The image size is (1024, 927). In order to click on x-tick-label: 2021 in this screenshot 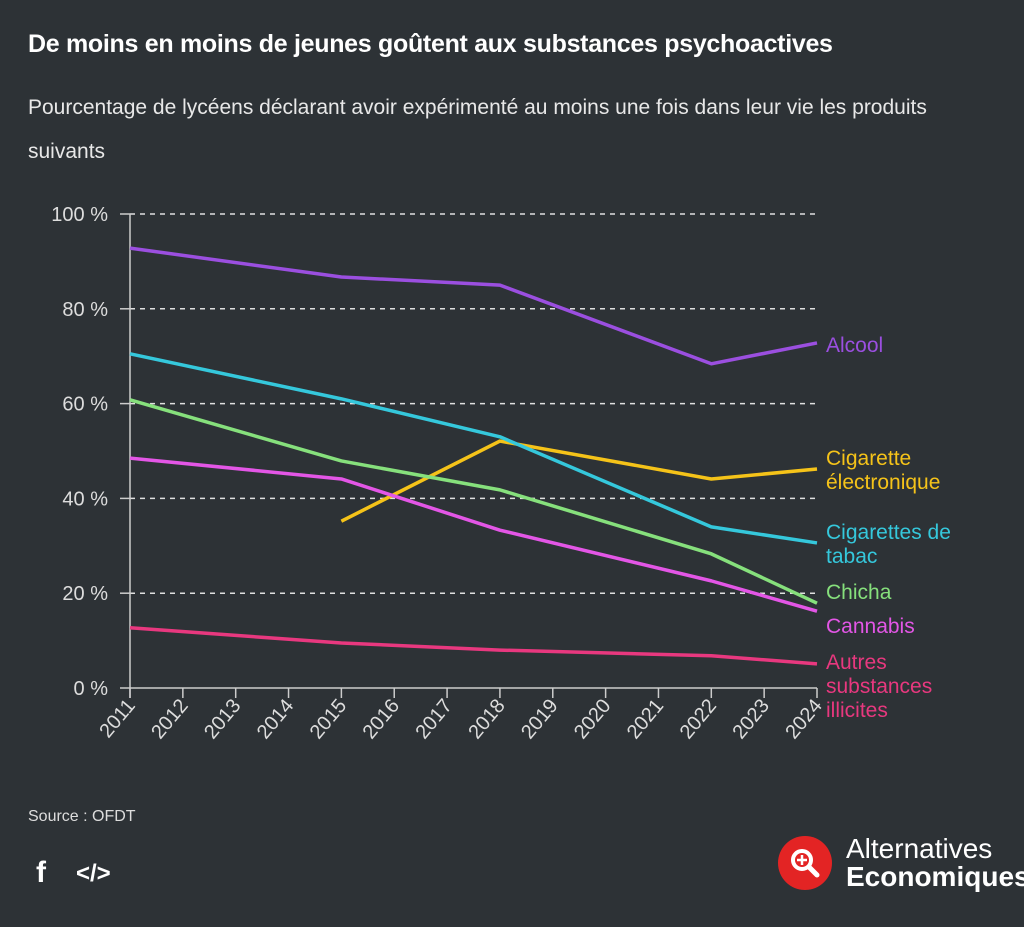, I will do `click(645, 719)`.